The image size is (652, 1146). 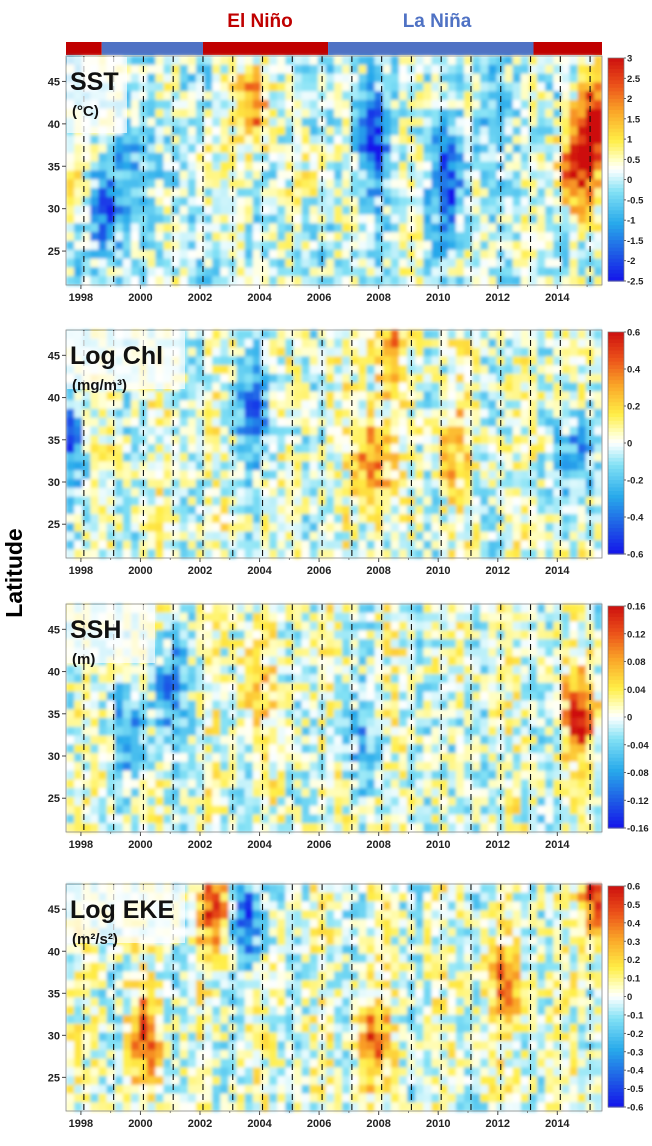 What do you see at coordinates (616, 186) in the screenshot?
I see `colorbar-segment` at bounding box center [616, 186].